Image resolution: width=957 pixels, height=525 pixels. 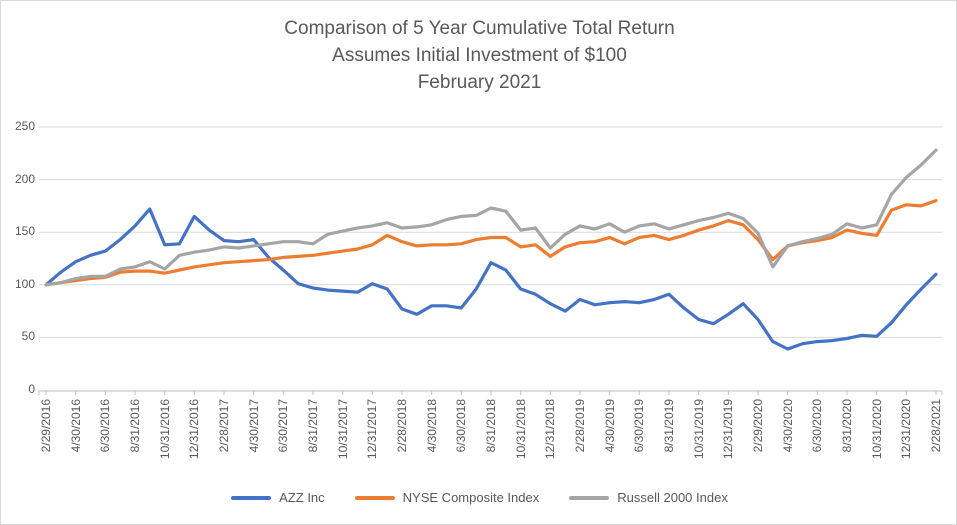 I want to click on x-axis-label: 8/31/2018, so click(x=491, y=426).